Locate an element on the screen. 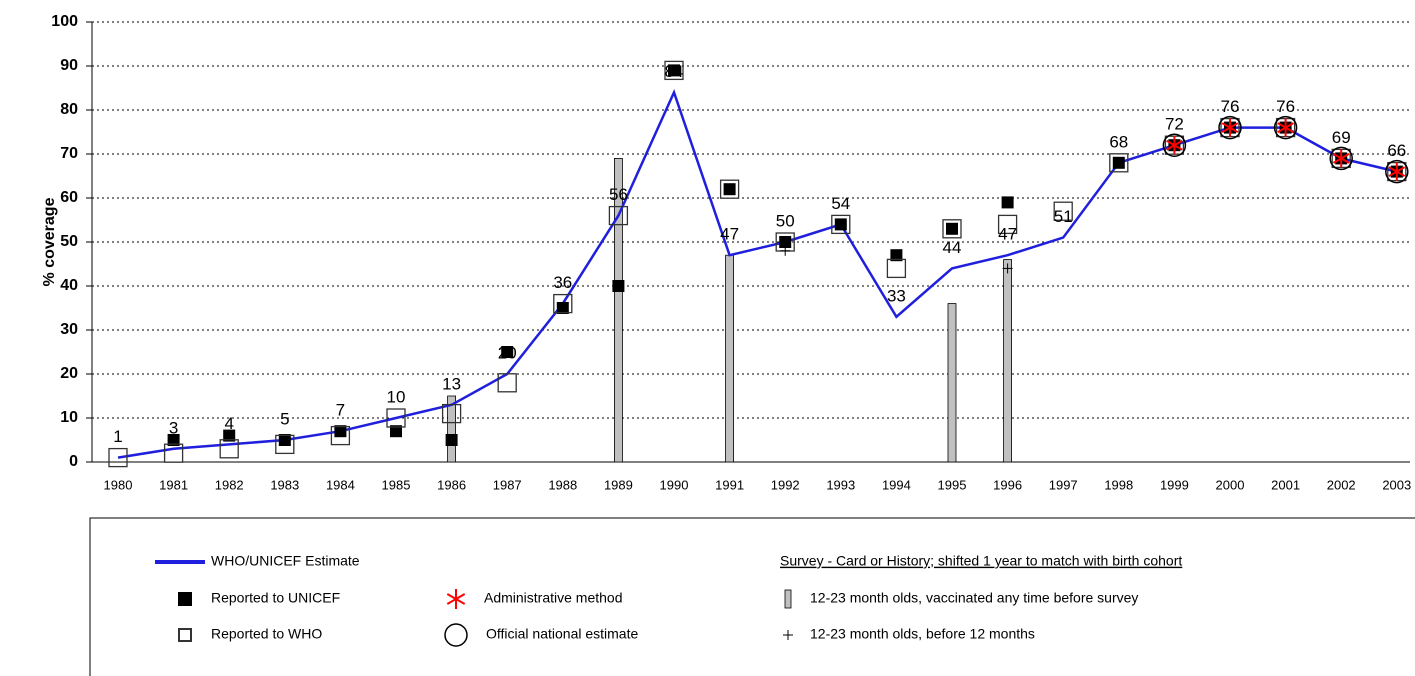 The height and width of the screenshot is (676, 1415). y-tick-label: 90 is located at coordinates (69, 65).